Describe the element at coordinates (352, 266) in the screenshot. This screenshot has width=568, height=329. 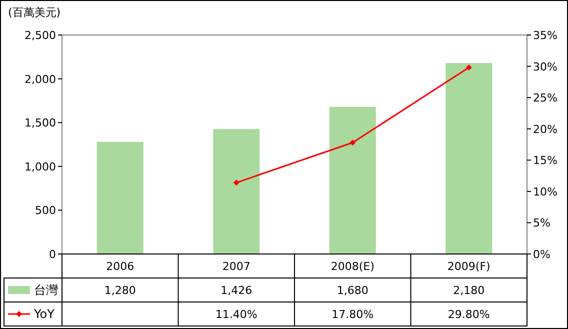
I see `x-tick-label: 2008(E)` at that location.